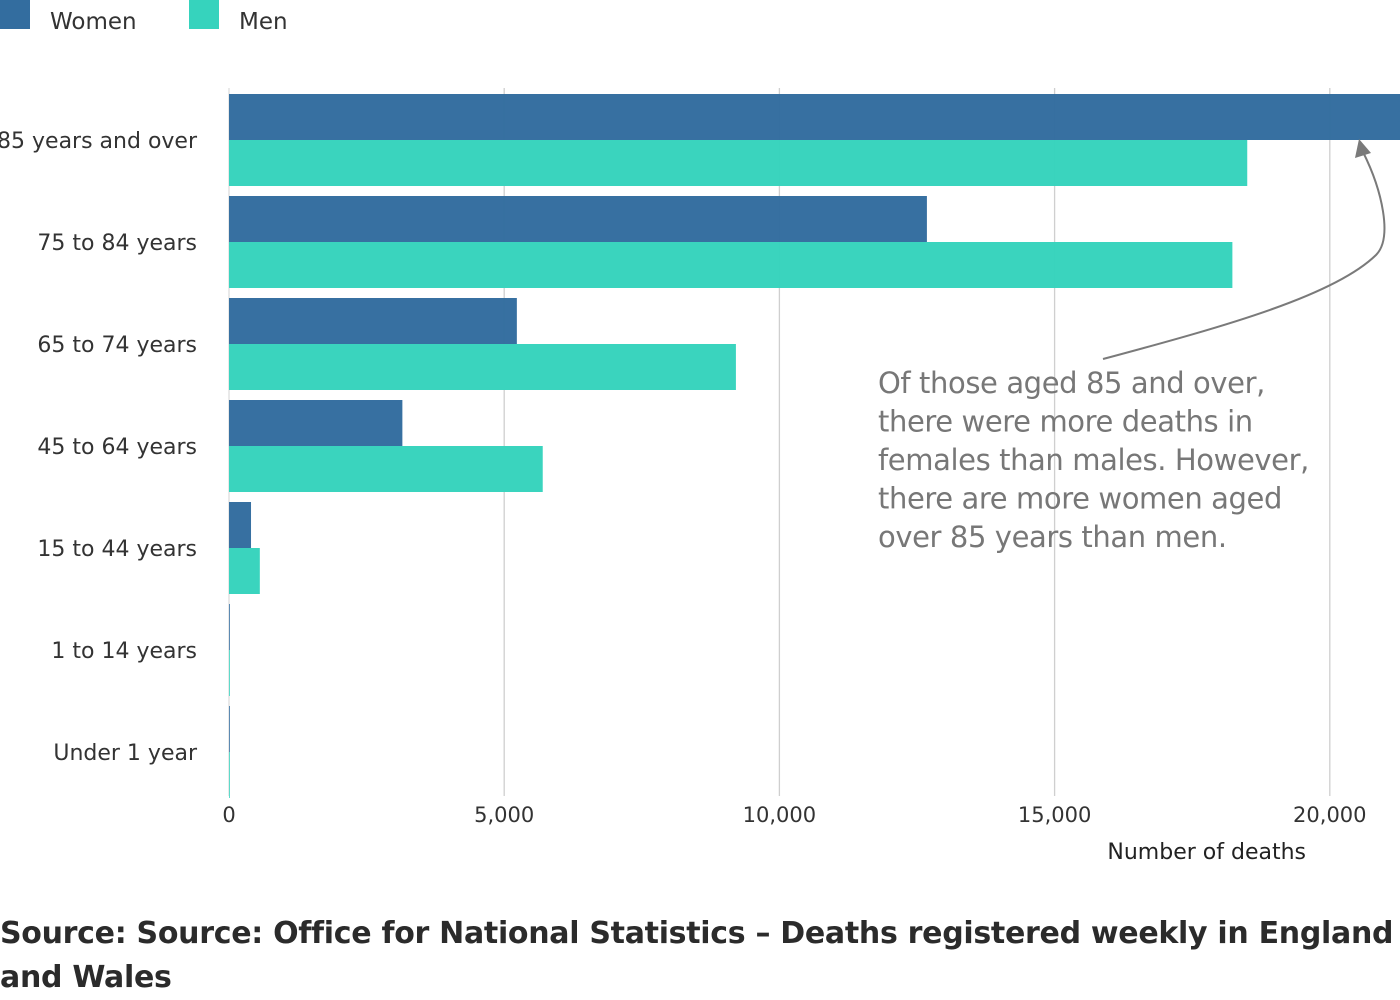 The image size is (1400, 1000). Describe the element at coordinates (1065, 422) in the screenshot. I see `annotation-text-line: there were more deaths in` at that location.